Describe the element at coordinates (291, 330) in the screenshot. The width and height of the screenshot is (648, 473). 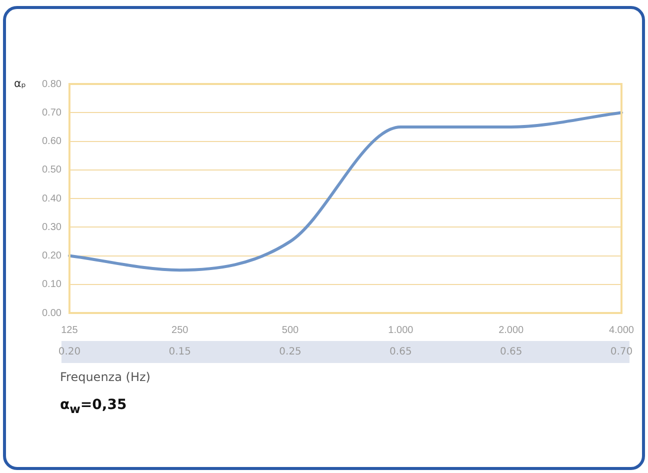
I see `x-tick-label: 500` at that location.